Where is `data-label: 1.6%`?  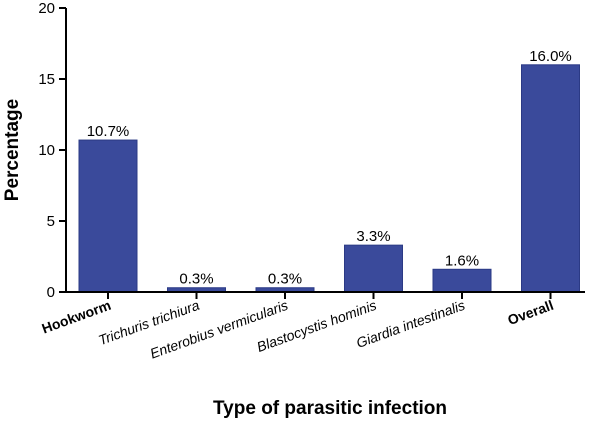
data-label: 1.6% is located at coordinates (462, 260).